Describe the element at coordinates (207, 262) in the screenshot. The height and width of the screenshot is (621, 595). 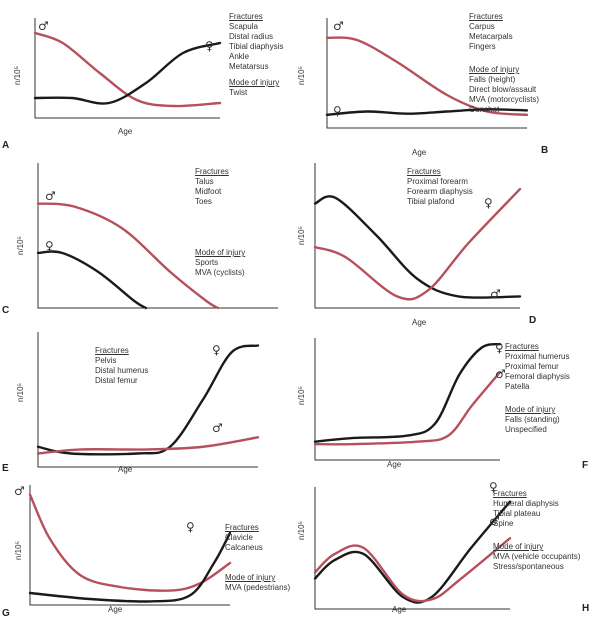
I see `mode-item: Sports` at that location.